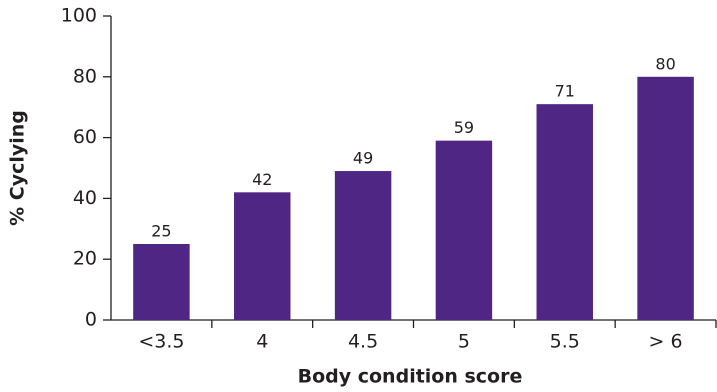 The width and height of the screenshot is (717, 392). I want to click on value-label: 59, so click(464, 127).